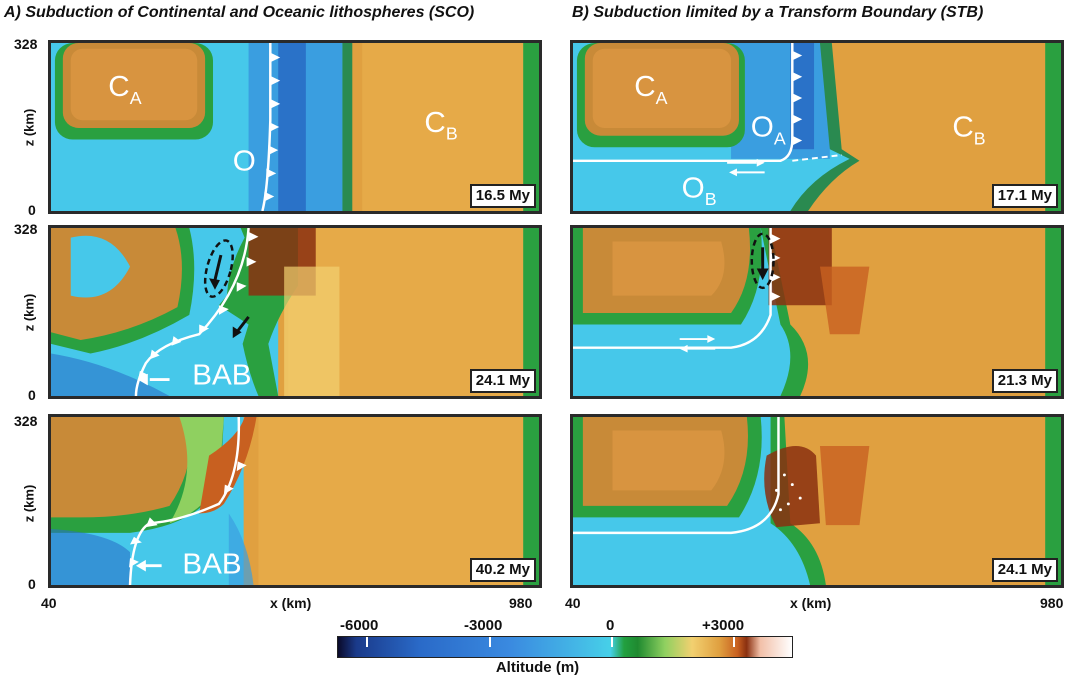  Describe the element at coordinates (26, 421) in the screenshot. I see `z-tick-top-row3: 328` at that location.